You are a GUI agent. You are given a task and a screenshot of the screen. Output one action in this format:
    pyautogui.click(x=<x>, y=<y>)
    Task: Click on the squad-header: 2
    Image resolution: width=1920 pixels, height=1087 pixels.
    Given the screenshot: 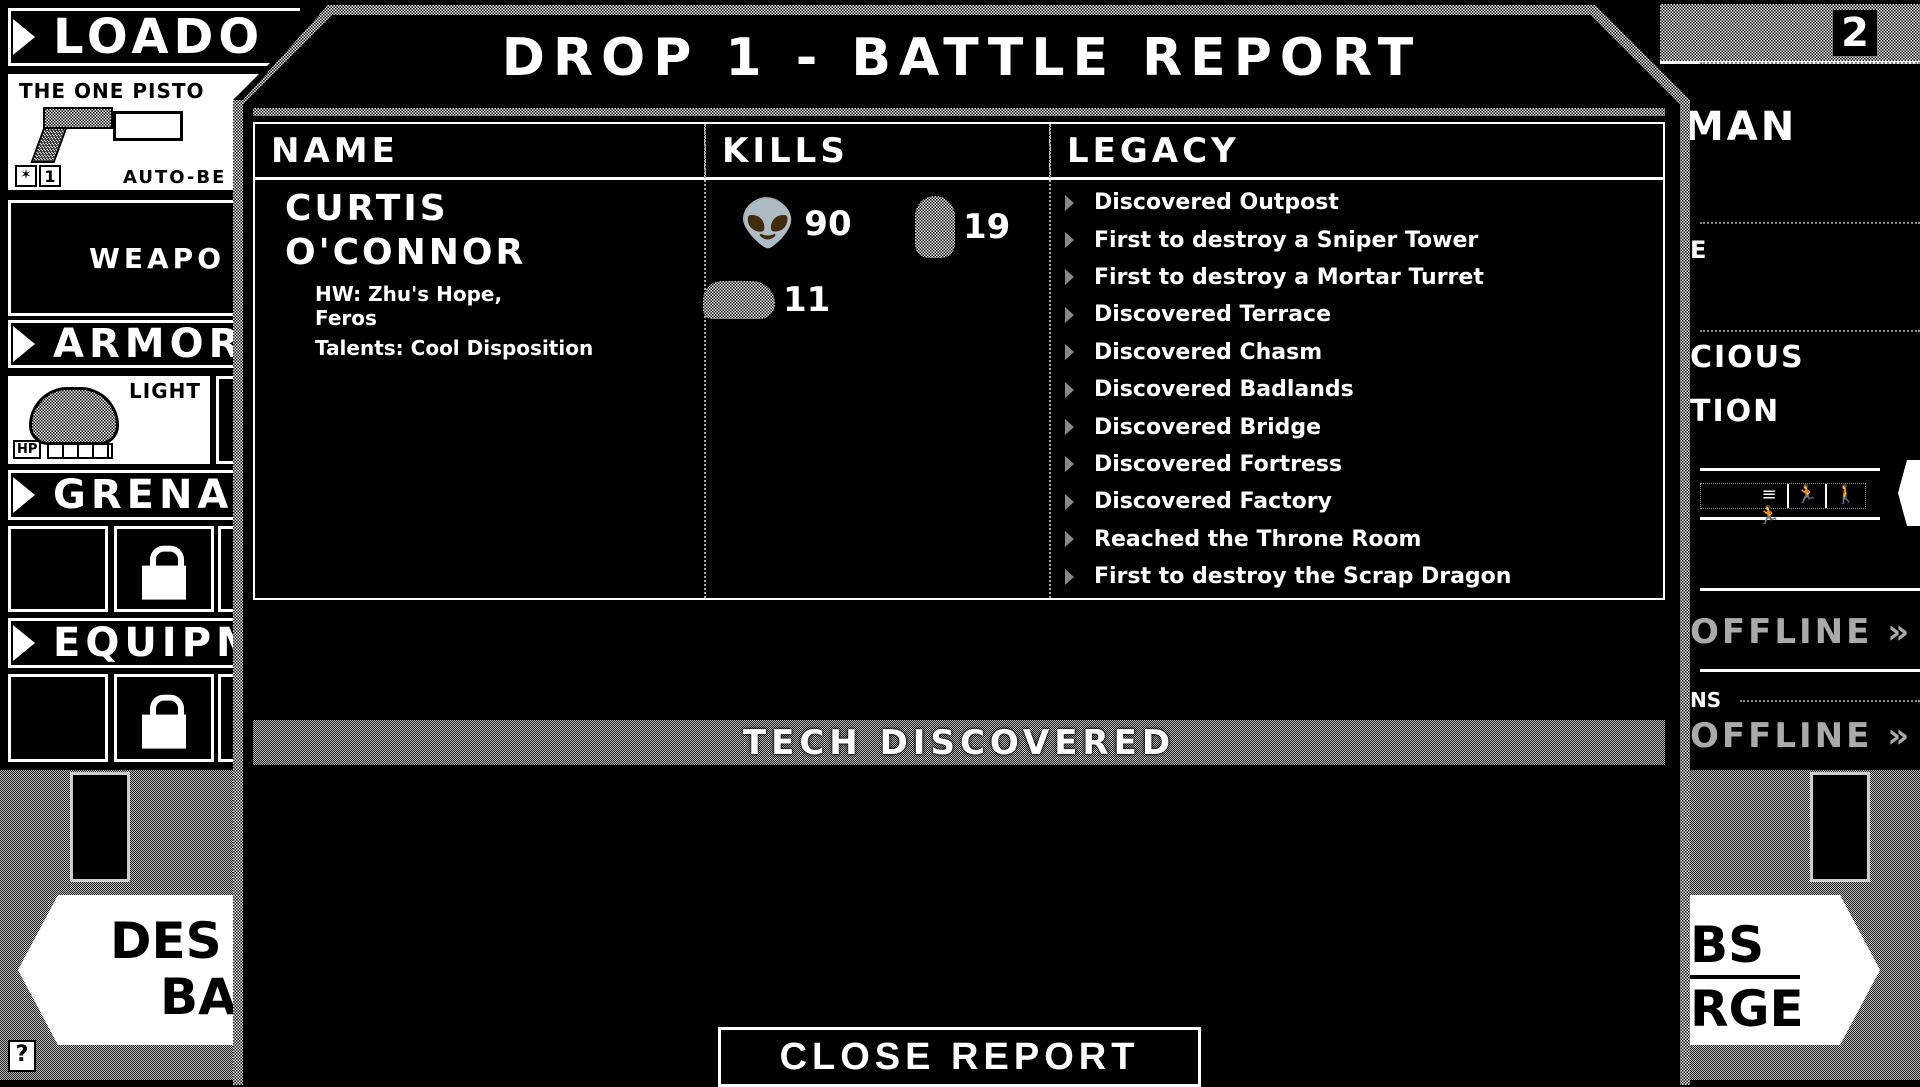 What is the action you would take?
    pyautogui.click(x=1790, y=34)
    